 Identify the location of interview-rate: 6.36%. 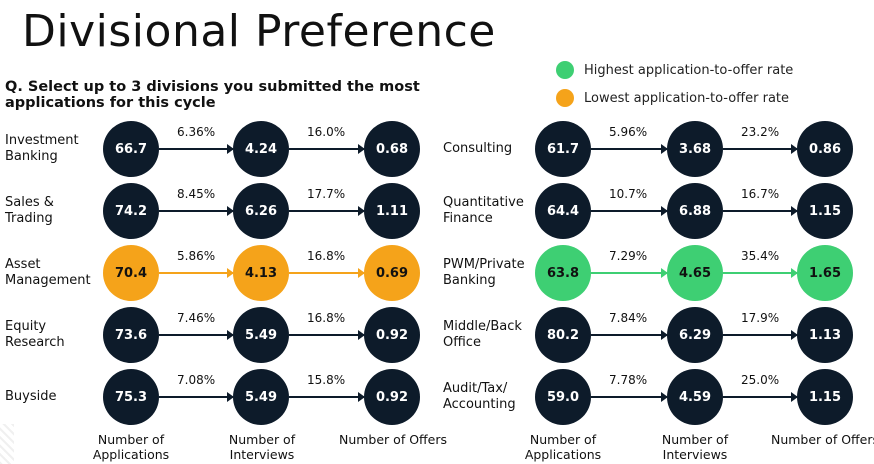
(196, 132).